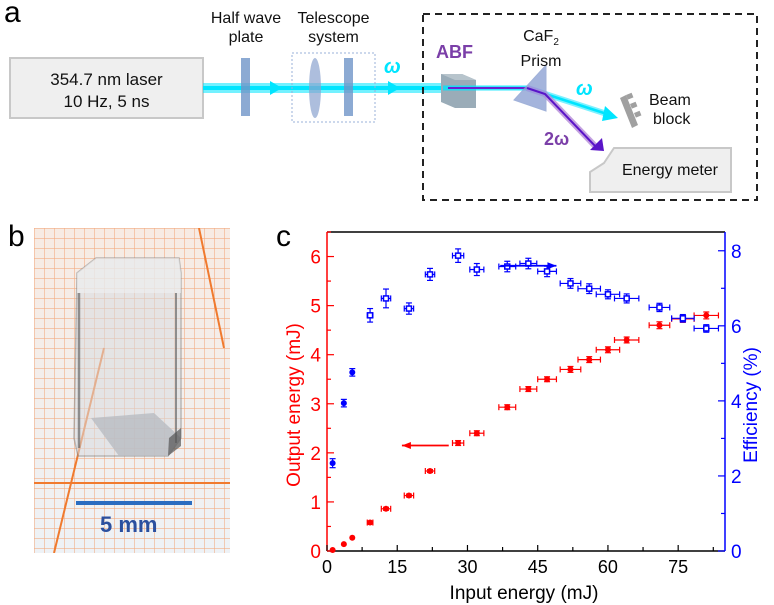  What do you see at coordinates (392, 67) in the screenshot?
I see `omega-label: ω` at bounding box center [392, 67].